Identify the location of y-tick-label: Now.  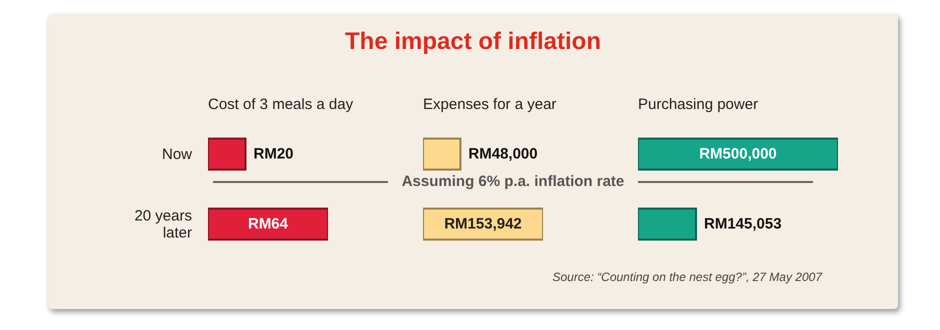
(177, 154).